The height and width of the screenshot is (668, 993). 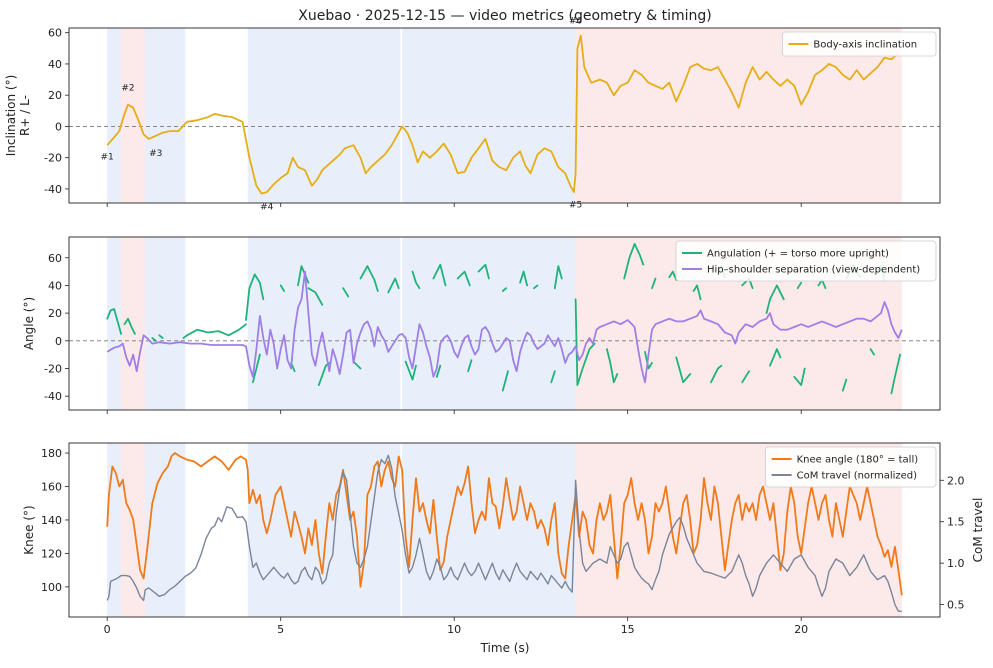 I want to click on y2-tick-label: 1.0, so click(x=956, y=563).